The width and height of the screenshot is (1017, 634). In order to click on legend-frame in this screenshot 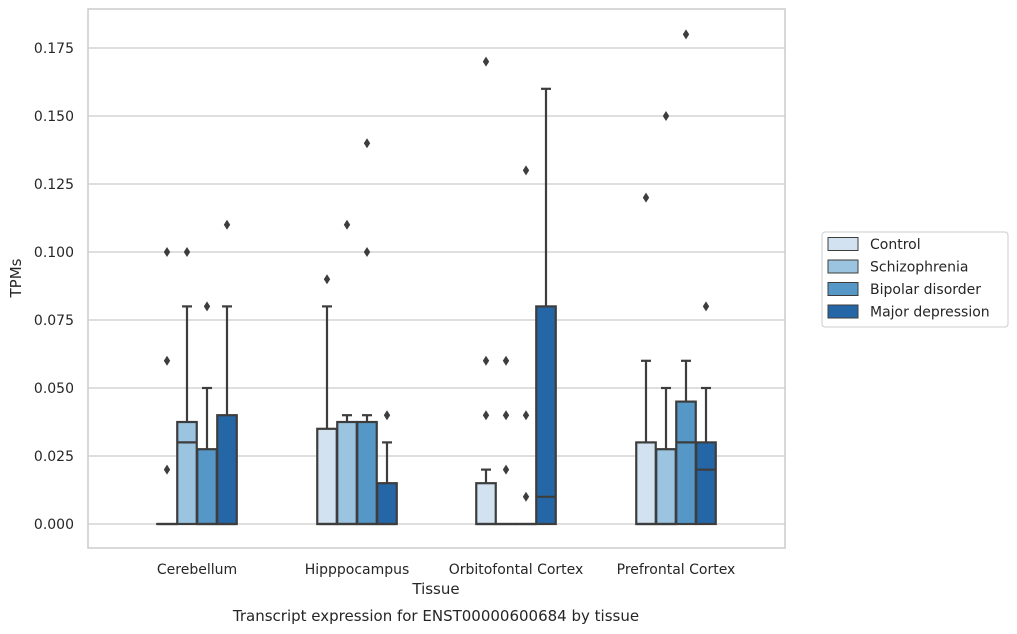, I will do `click(915, 279)`.